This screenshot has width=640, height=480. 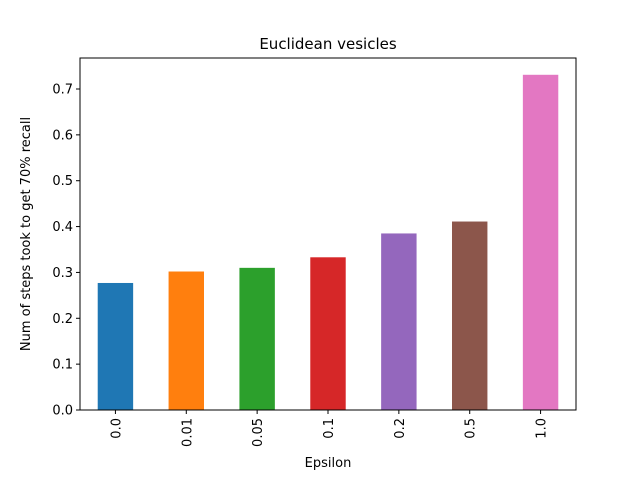 I want to click on y-tick-label: 0.5, so click(x=62, y=181).